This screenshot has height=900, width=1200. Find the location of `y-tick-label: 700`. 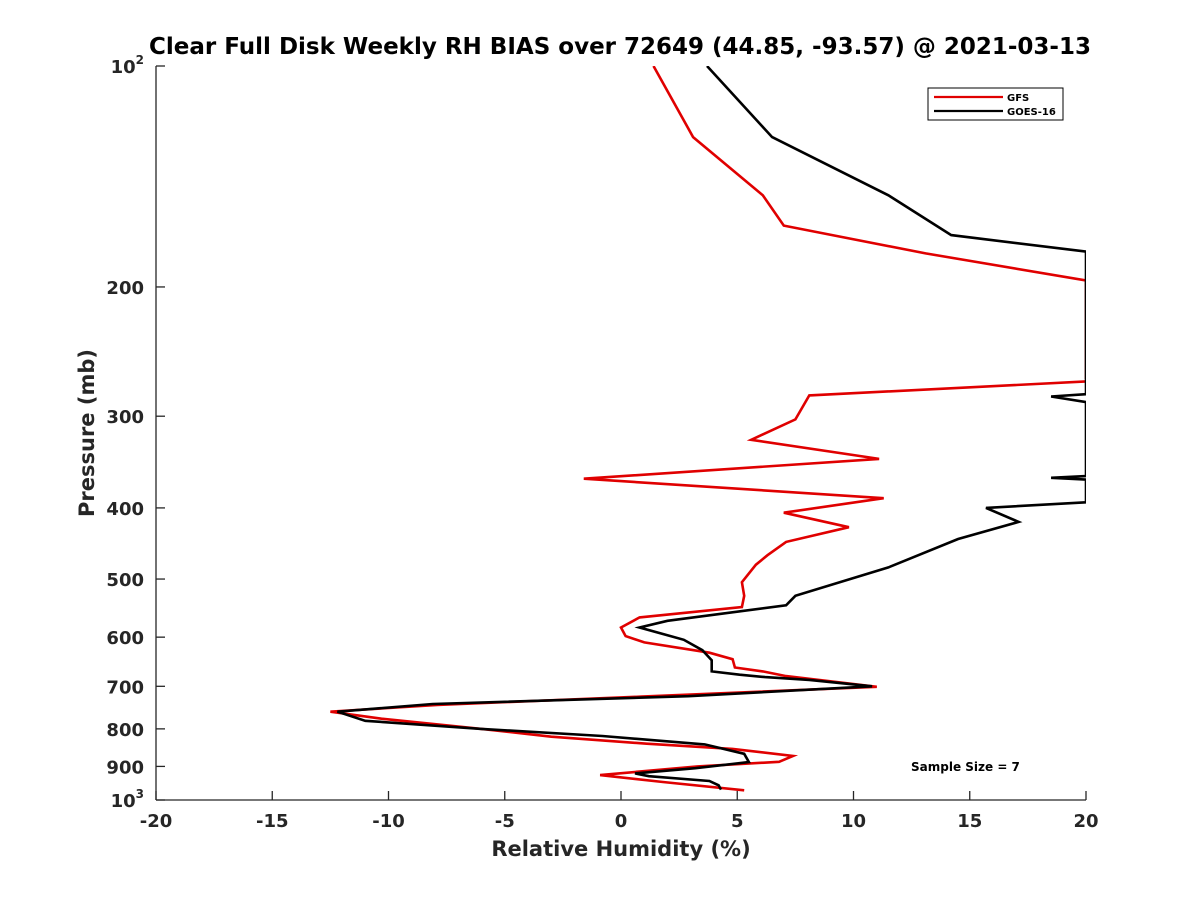

y-tick-label: 700 is located at coordinates (125, 687).